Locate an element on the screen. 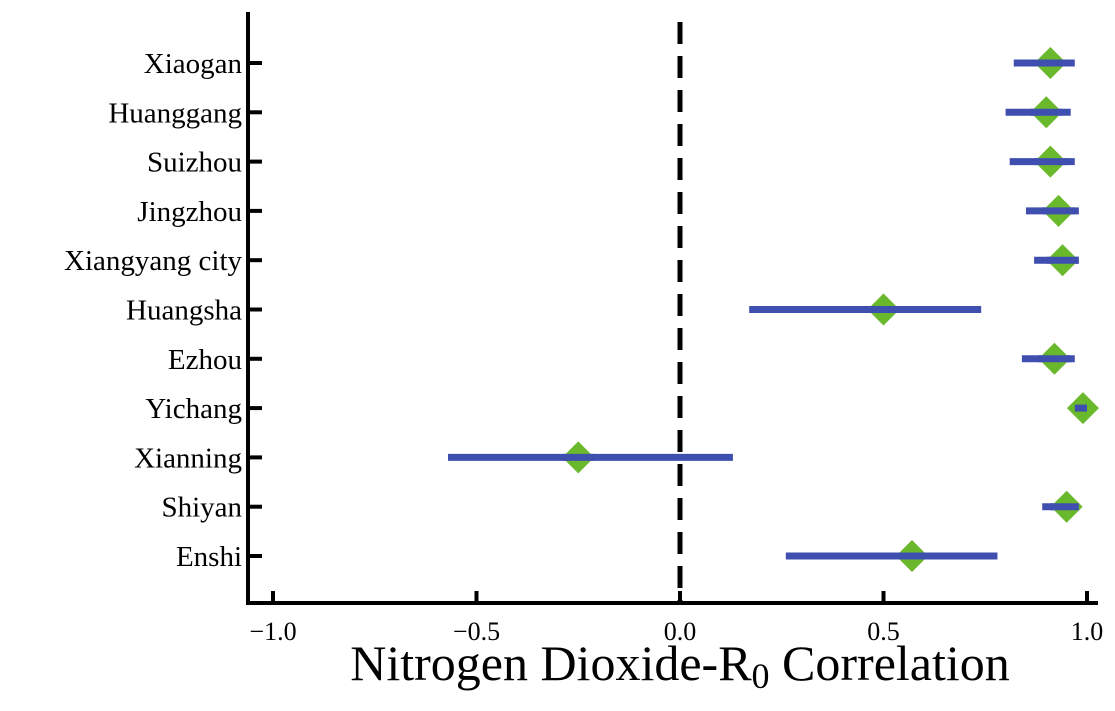  category-label-huanggang: Huanggang is located at coordinates (175, 113).